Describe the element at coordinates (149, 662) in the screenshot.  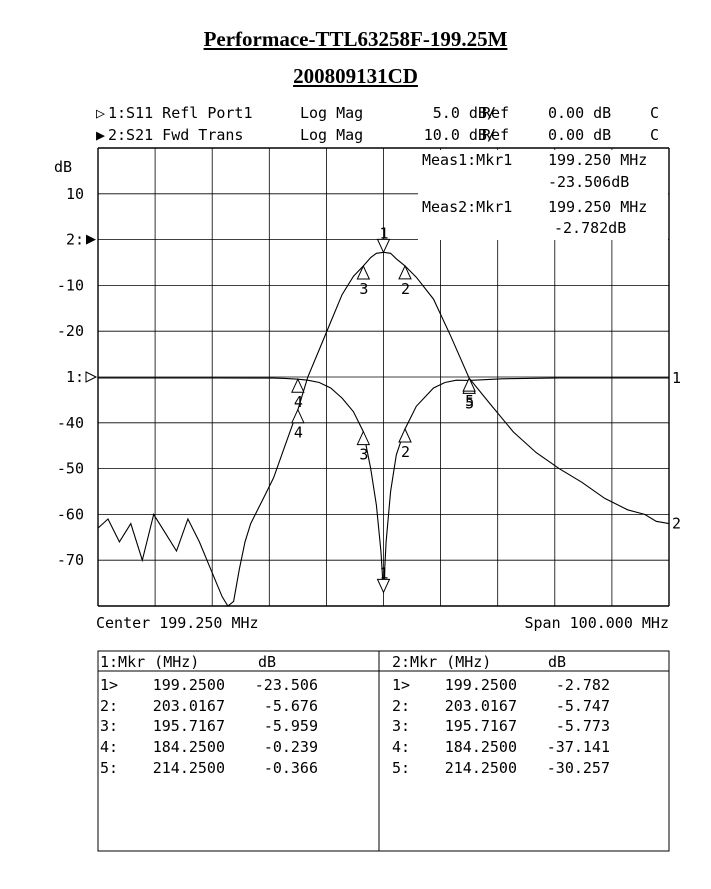
I see `table-ch1-header: 1:Mkr (MHz)` at that location.